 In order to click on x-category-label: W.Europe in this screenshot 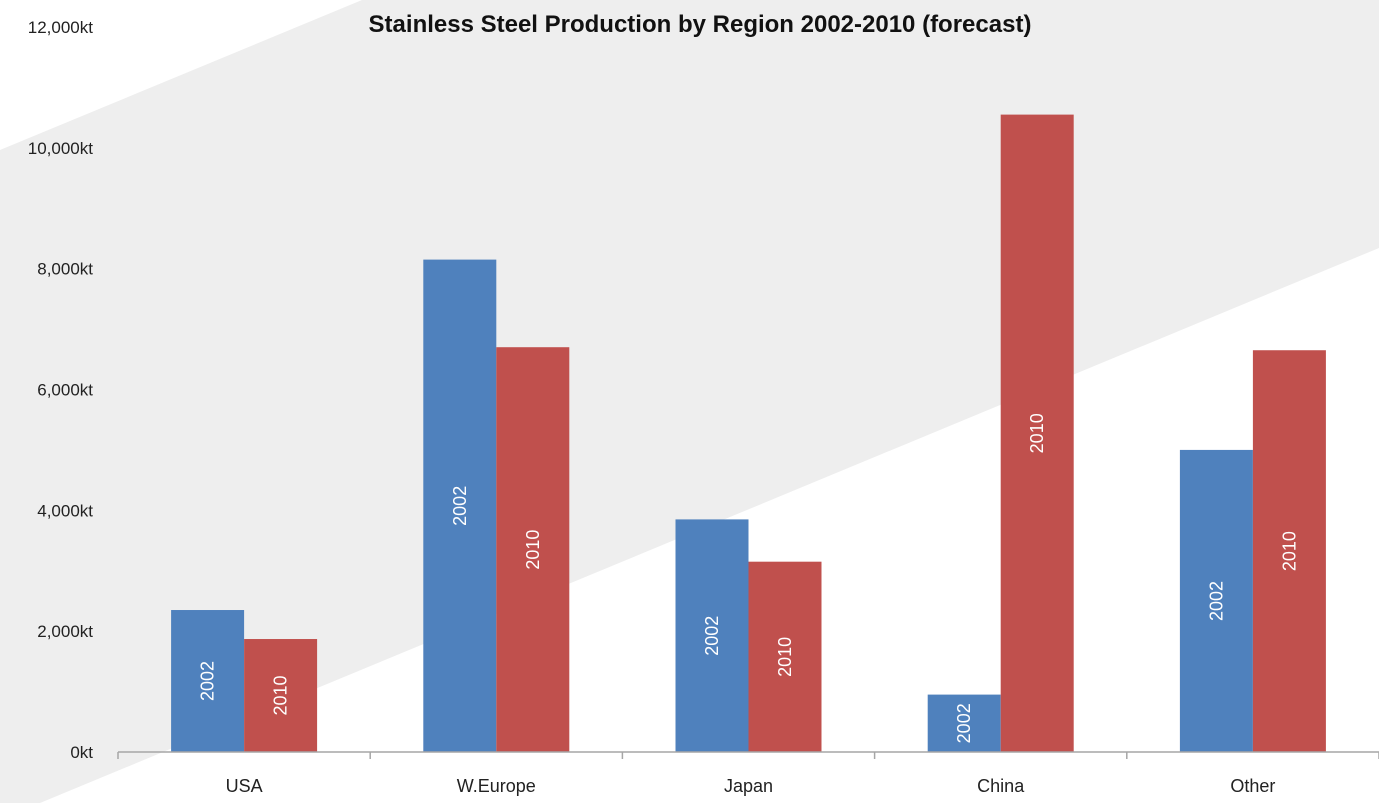, I will do `click(496, 786)`.